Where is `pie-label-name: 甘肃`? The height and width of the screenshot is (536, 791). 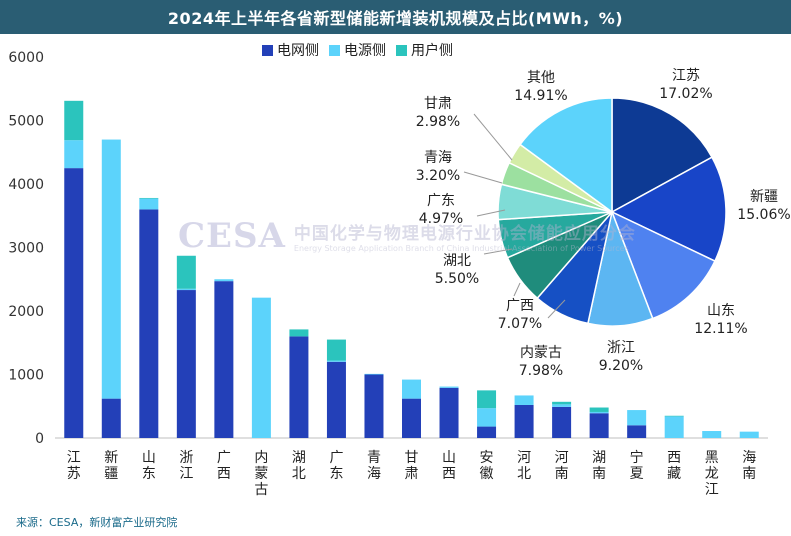 pie-label-name: 甘肃 is located at coordinates (438, 104).